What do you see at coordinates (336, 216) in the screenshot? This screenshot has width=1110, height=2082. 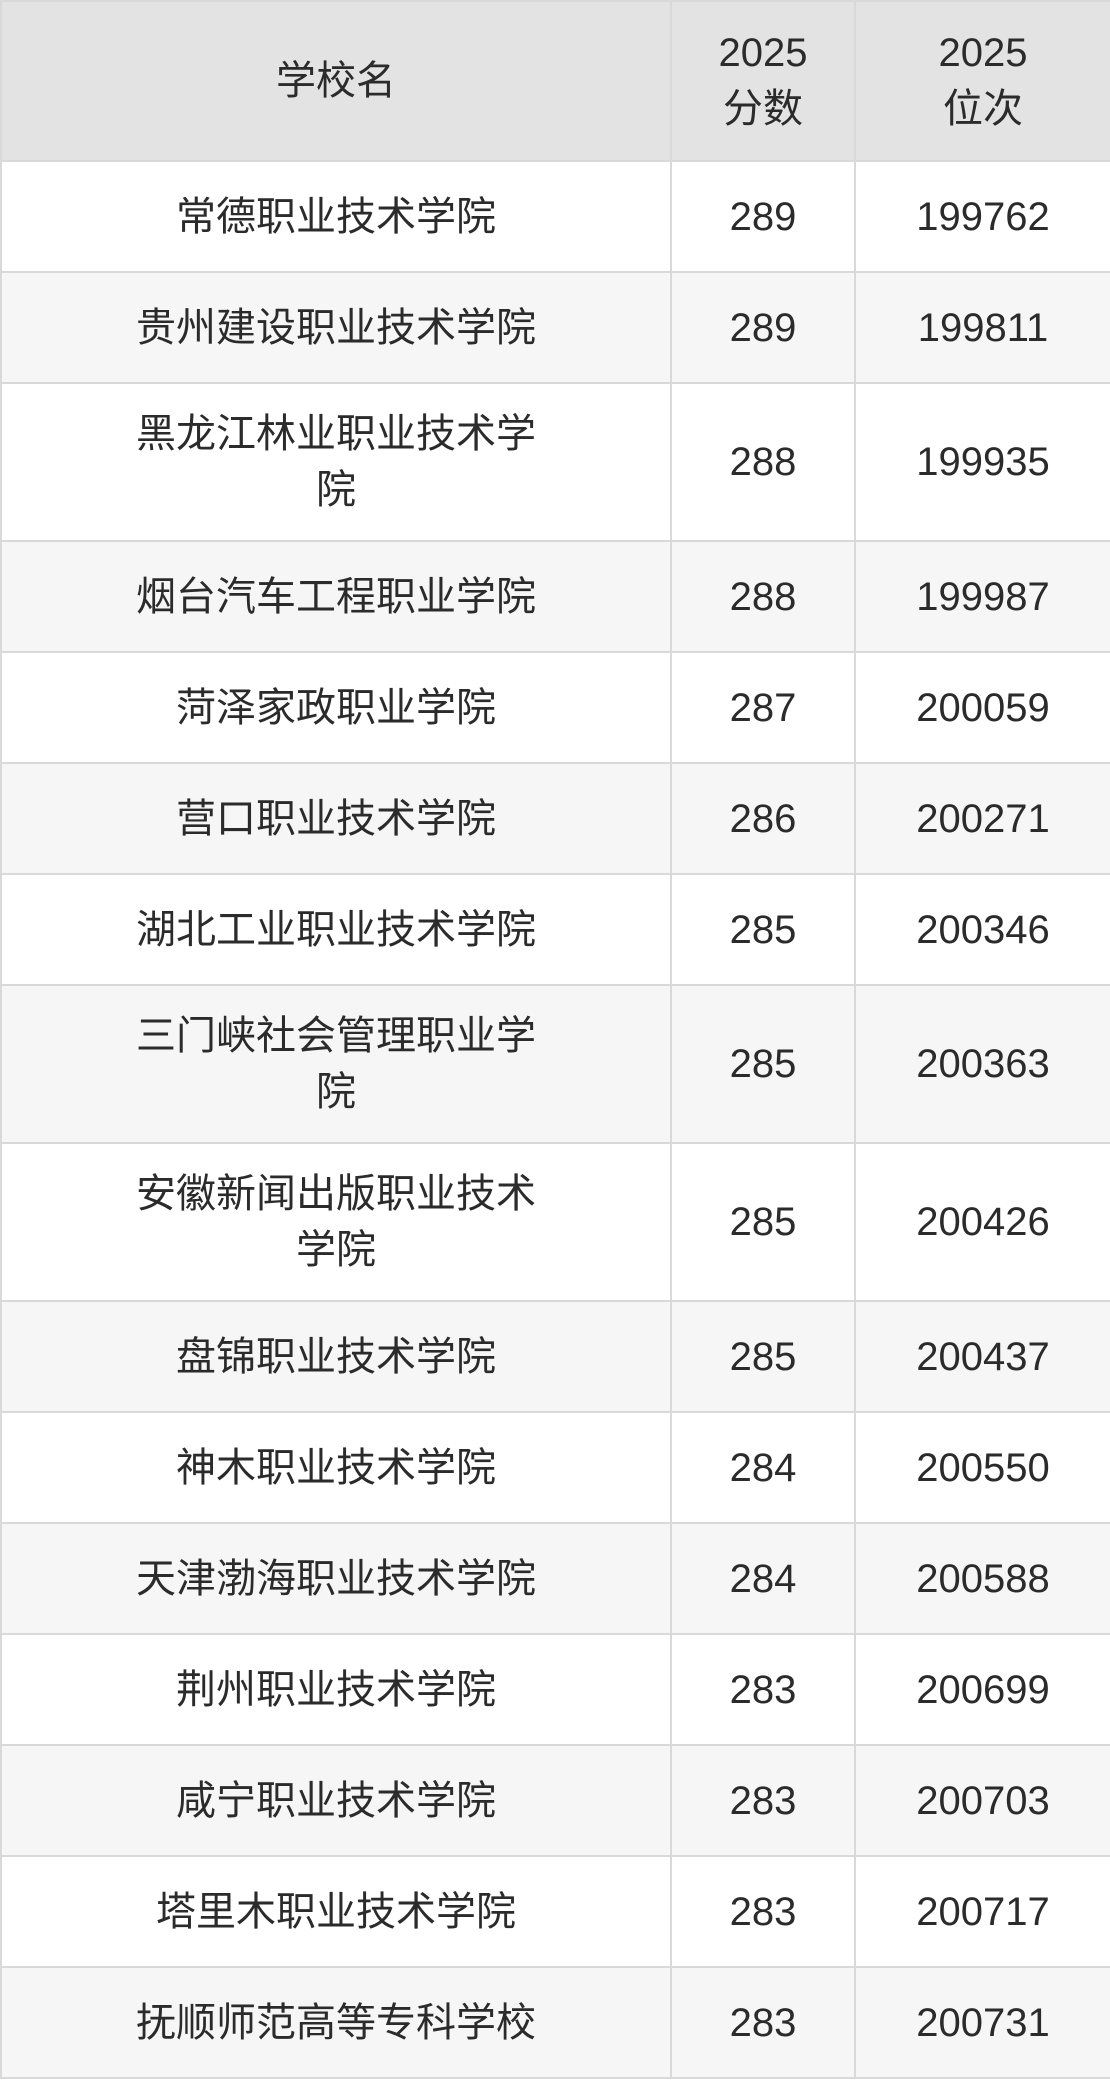 I see `school-name-cell: 常德职业技术学院` at bounding box center [336, 216].